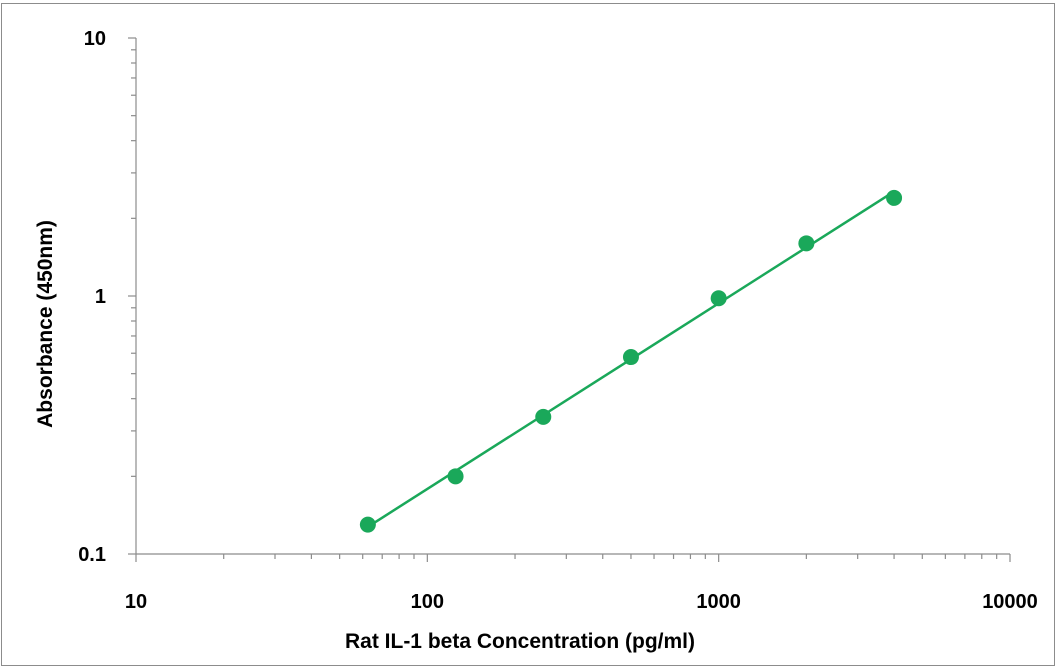 The width and height of the screenshot is (1059, 669). Describe the element at coordinates (718, 602) in the screenshot. I see `x-tick-label: 1000` at that location.